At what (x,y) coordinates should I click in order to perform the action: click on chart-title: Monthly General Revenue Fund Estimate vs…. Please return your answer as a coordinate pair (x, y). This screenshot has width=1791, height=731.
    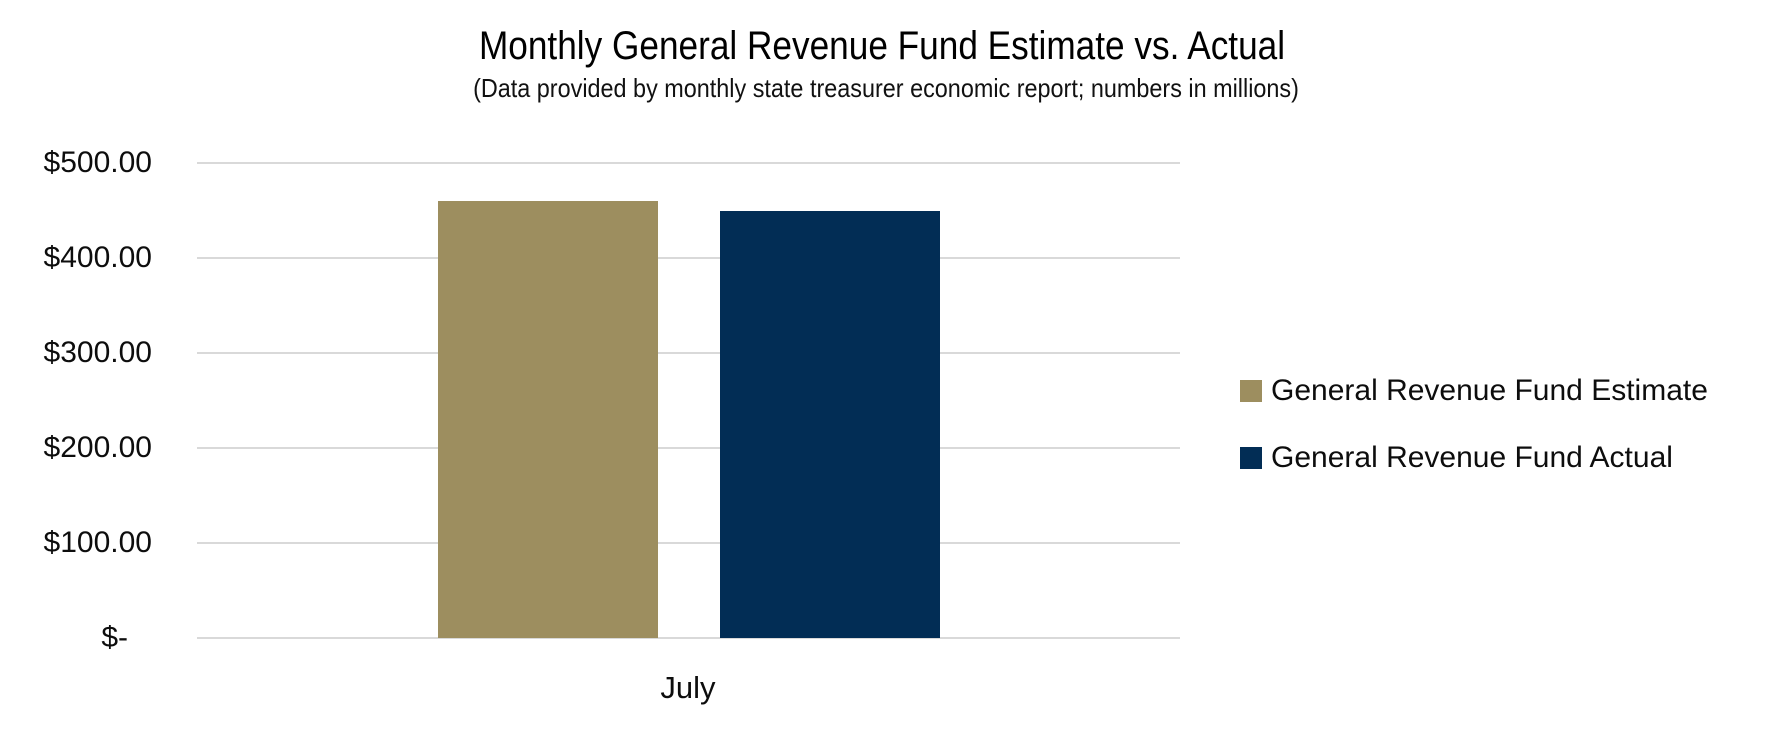
    Looking at the image, I should click on (882, 46).